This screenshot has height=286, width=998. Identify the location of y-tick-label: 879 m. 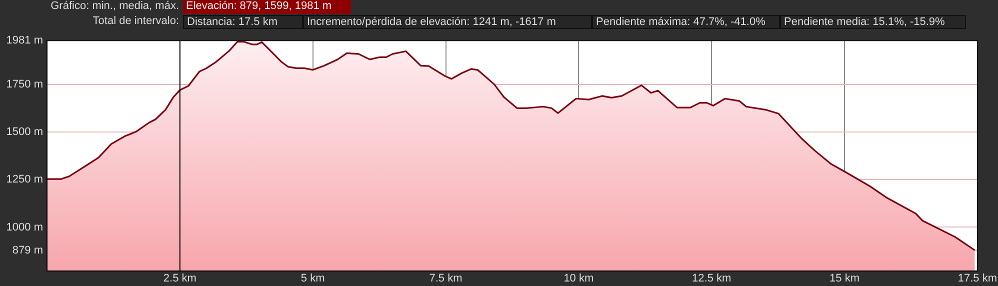
(27, 250).